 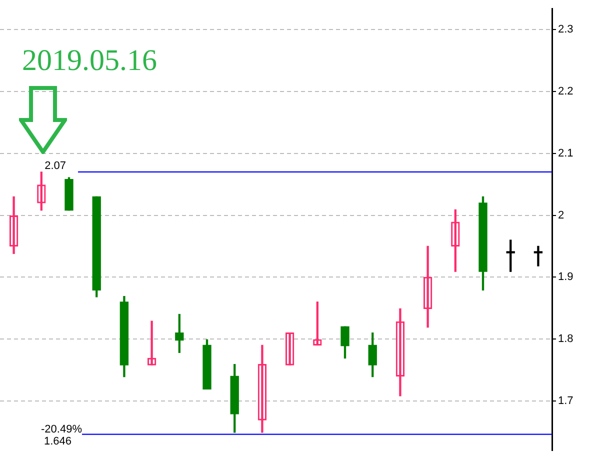 I want to click on ref-line-label: 1.646, so click(x=58, y=441).